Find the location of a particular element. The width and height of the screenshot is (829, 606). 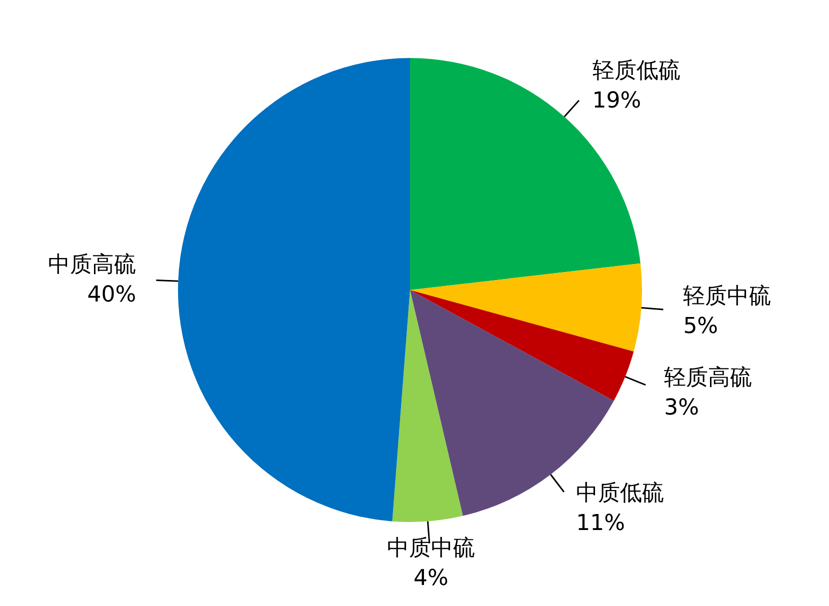

data-label: 4% is located at coordinates (431, 579).